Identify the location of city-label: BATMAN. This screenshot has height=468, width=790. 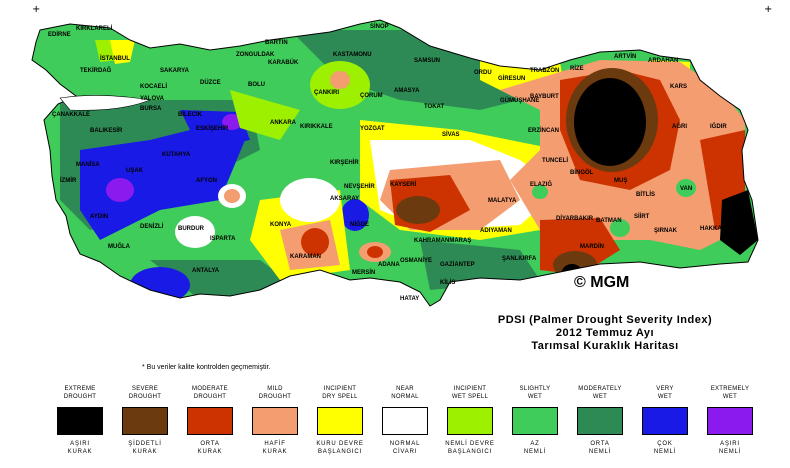
(609, 221).